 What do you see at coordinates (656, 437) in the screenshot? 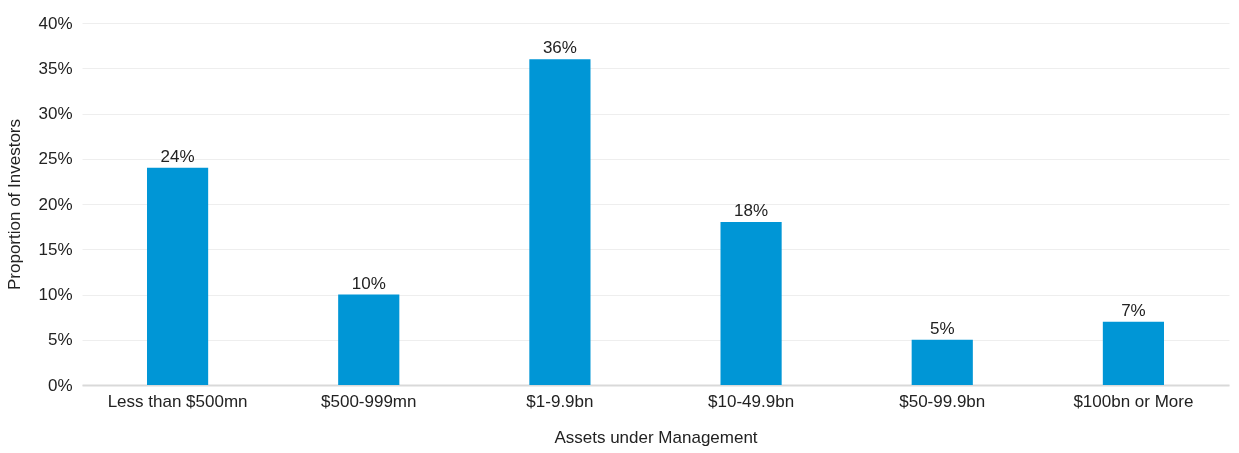
I see `x-axis-title: Assets under Management` at bounding box center [656, 437].